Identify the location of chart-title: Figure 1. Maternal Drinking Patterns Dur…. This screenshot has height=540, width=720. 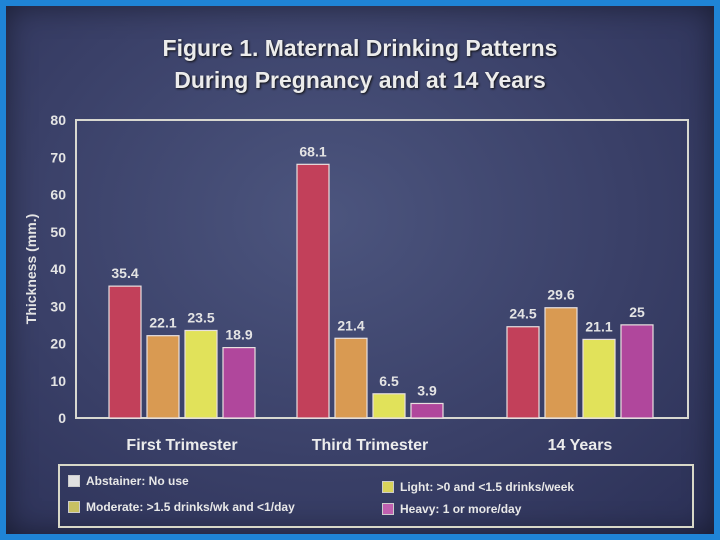
(360, 64).